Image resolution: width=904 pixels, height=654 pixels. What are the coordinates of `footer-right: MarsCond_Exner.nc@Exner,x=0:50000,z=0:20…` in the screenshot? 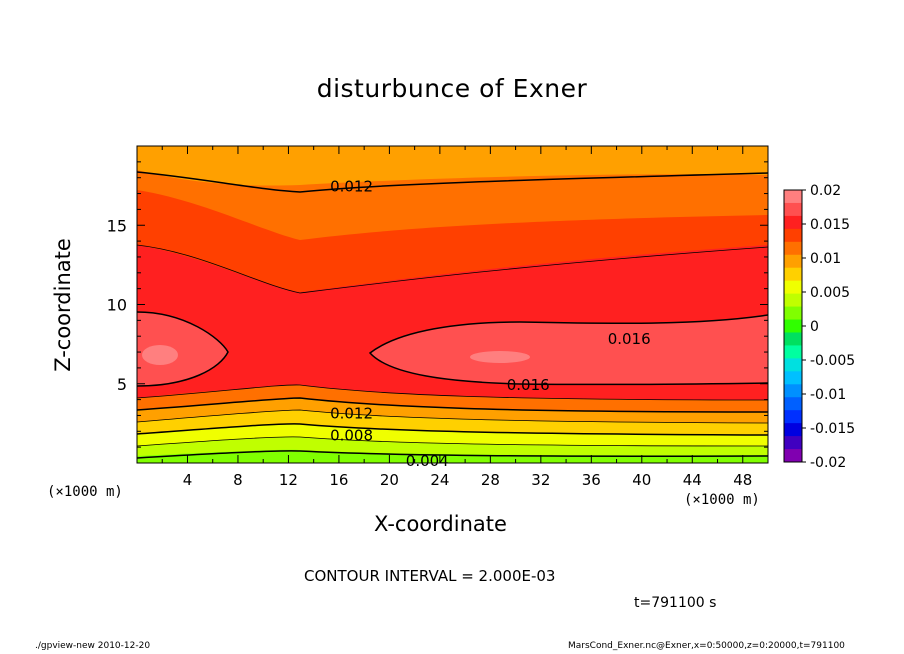 It's located at (706, 646).